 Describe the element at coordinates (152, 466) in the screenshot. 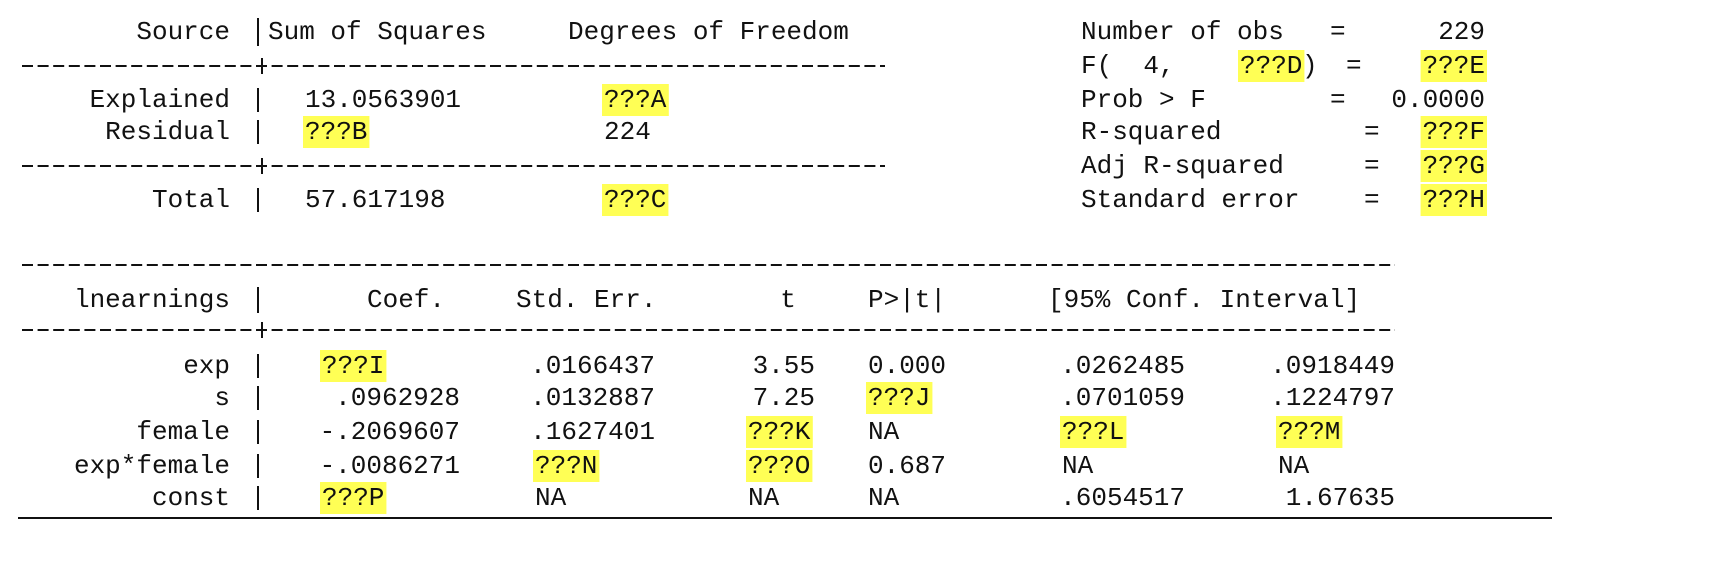

I see `row-label: exp*female` at that location.